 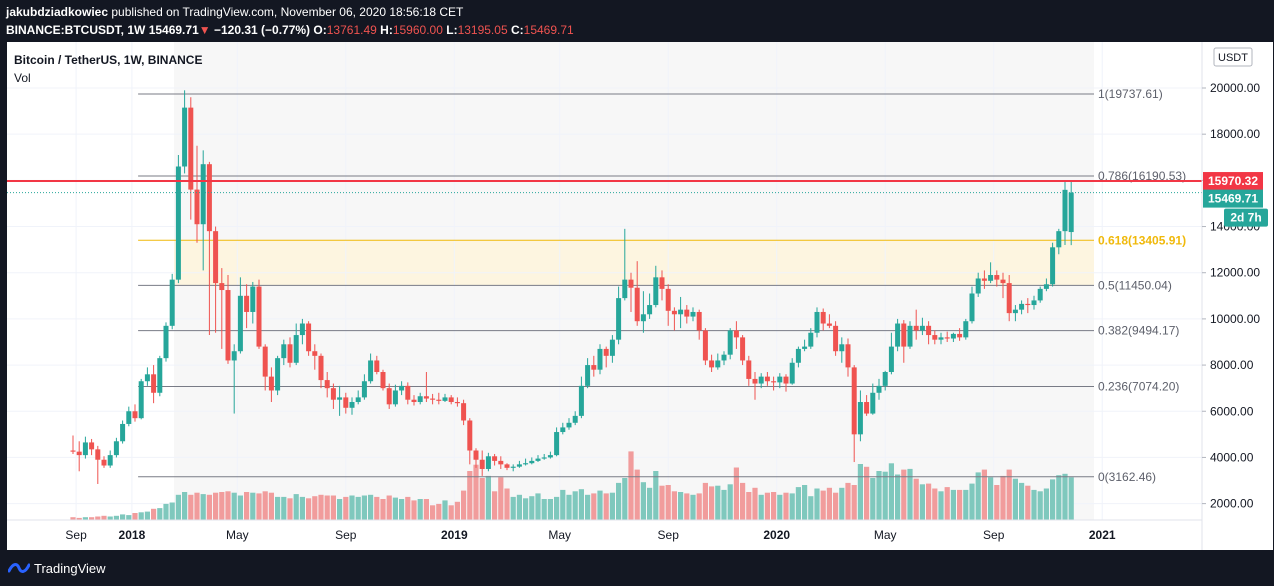 I want to click on brand-footer: TradingView, so click(x=57, y=568).